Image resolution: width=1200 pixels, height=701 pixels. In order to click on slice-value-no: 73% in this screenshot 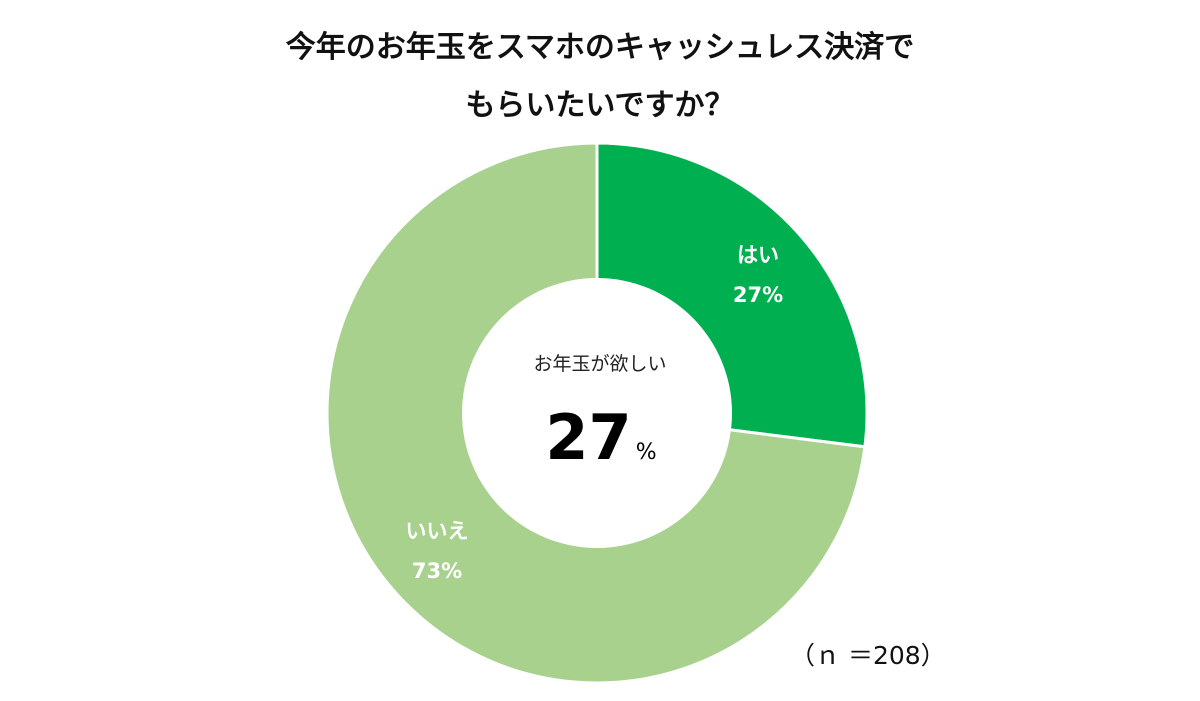, I will do `click(437, 571)`.